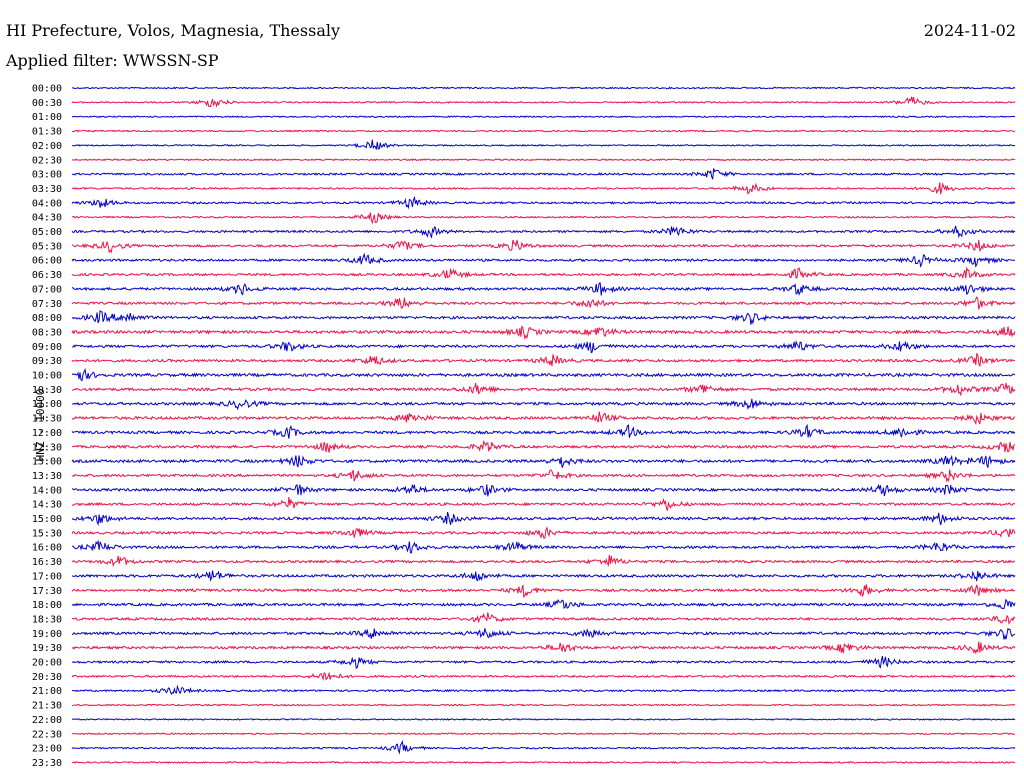 The image size is (1024, 780). I want to click on time-label: 12:00, so click(47, 433).